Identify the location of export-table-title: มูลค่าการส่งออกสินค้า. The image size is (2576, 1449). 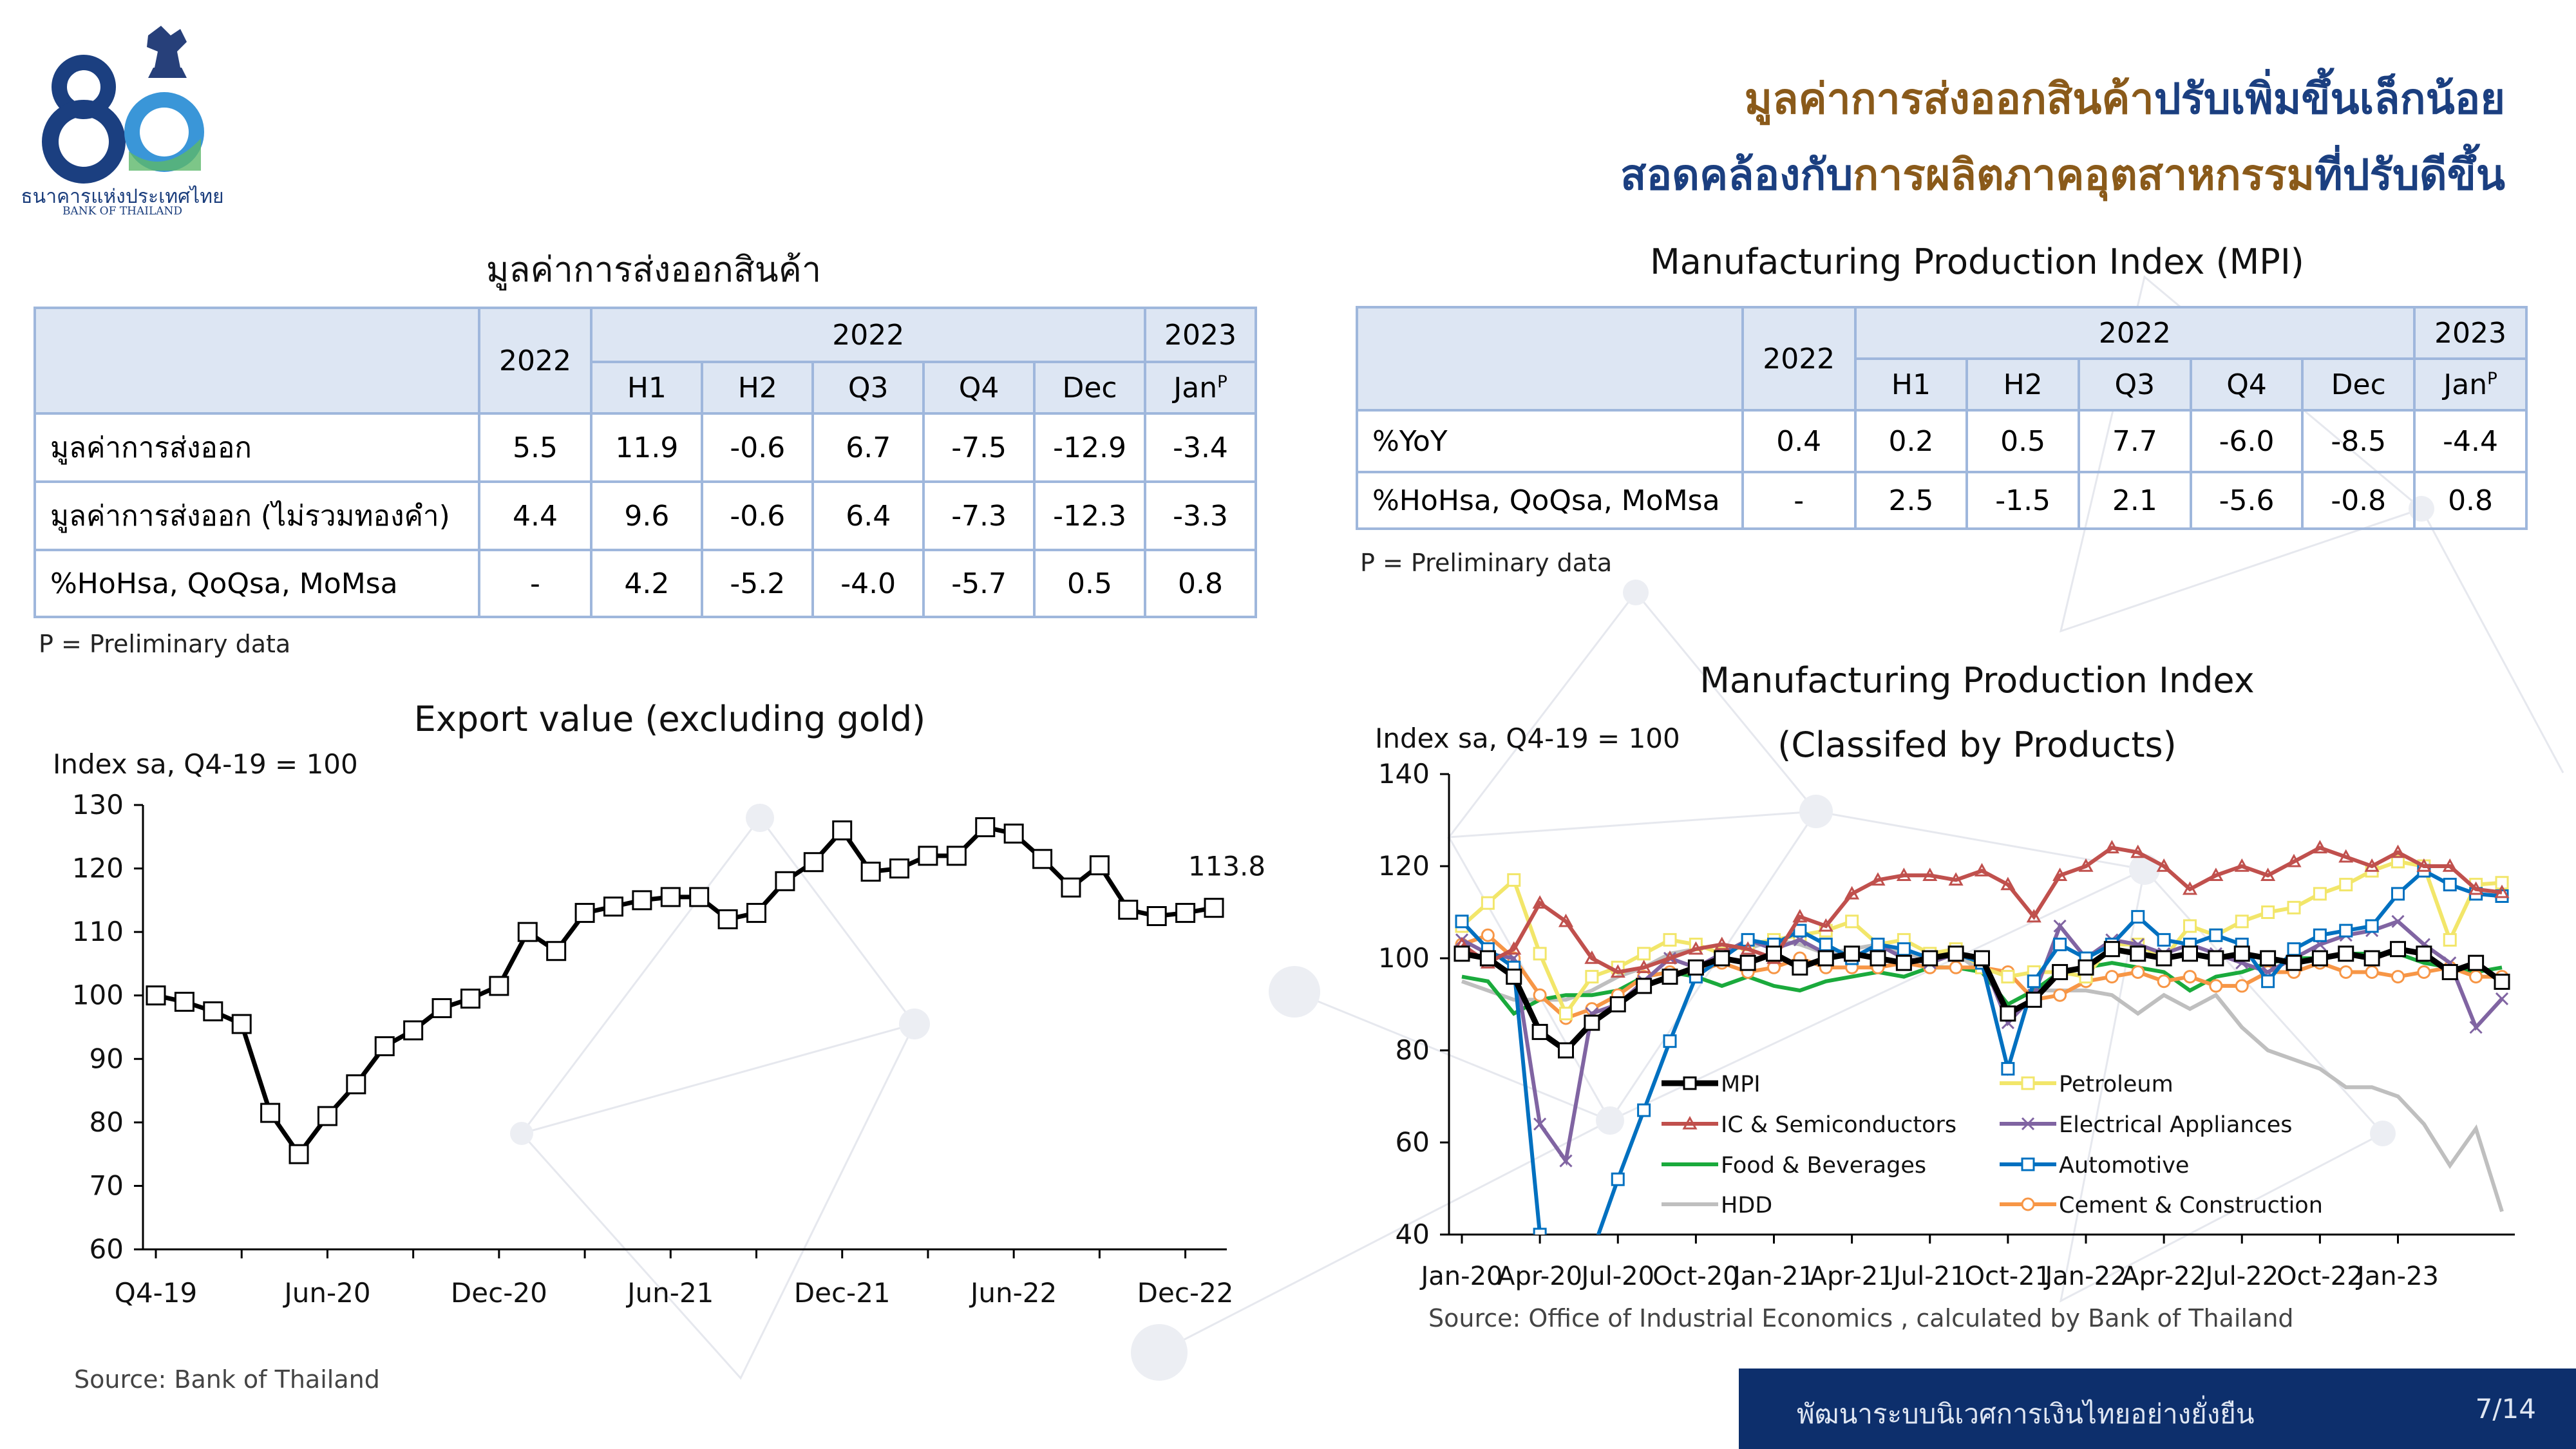
(654, 269).